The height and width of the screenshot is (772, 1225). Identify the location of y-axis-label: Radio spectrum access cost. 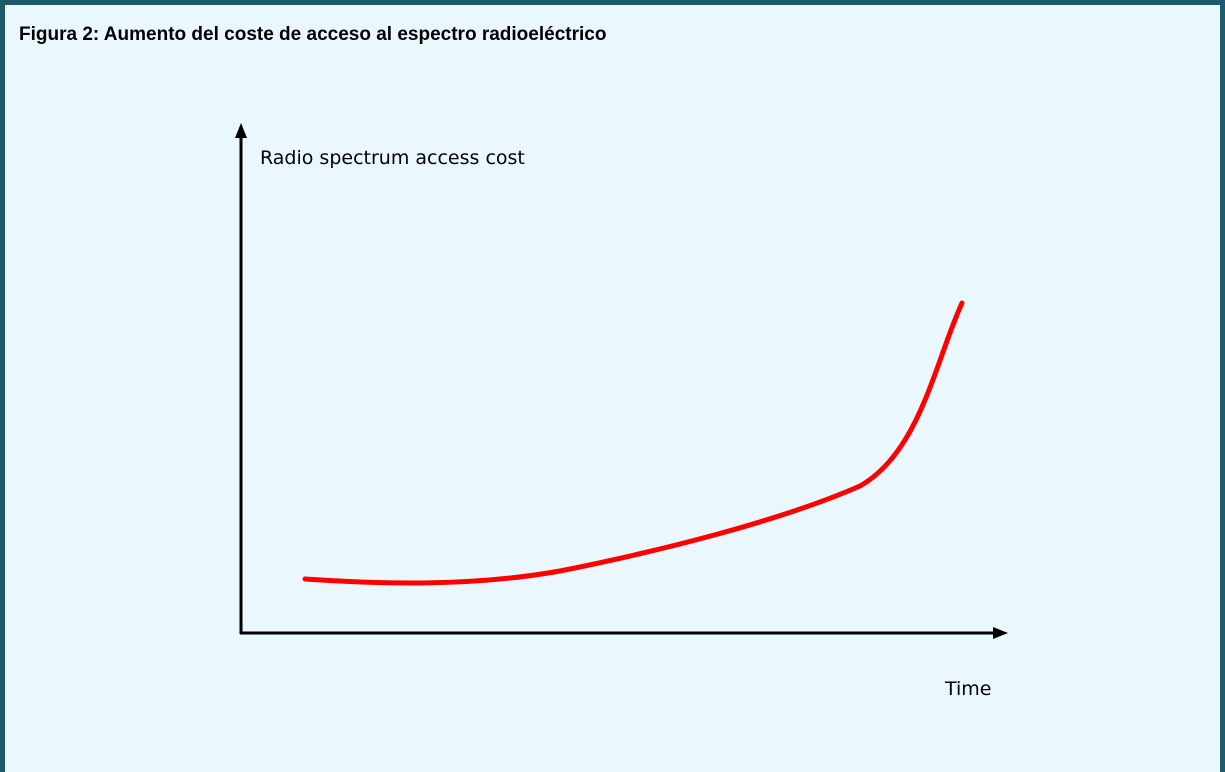
(392, 158).